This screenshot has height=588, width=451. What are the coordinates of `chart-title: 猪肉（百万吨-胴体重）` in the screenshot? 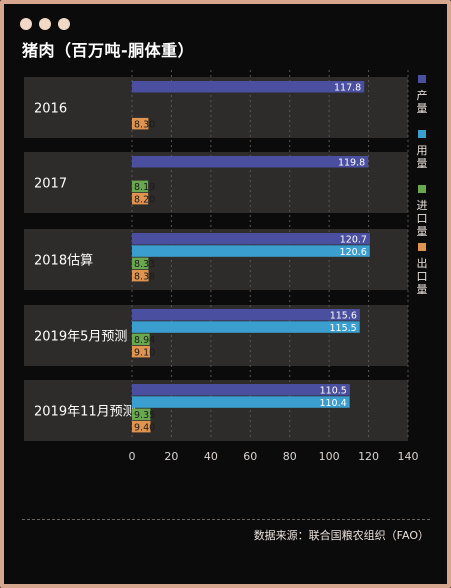 It's located at (108, 50).